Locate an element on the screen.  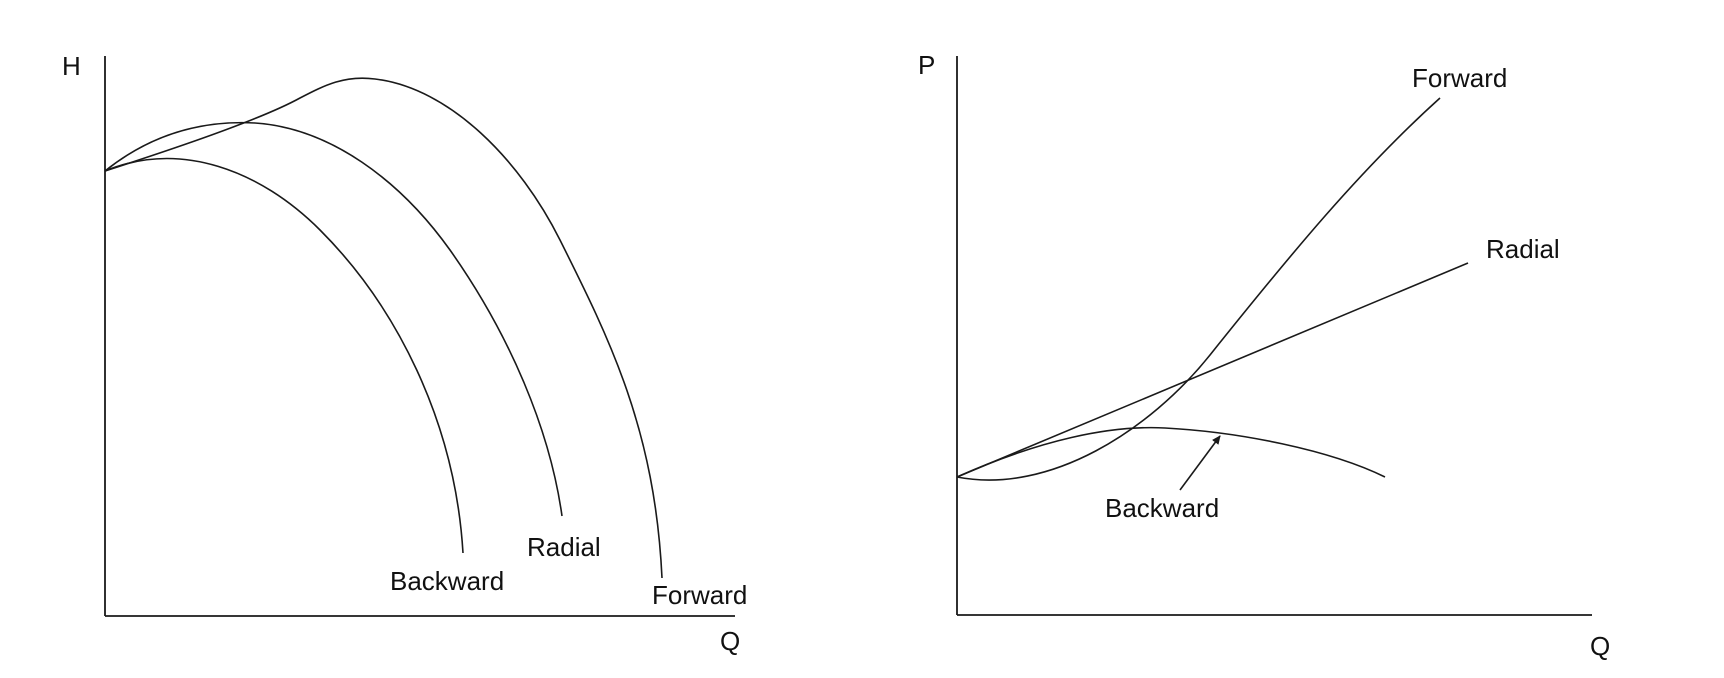
power-backward-label: Backward is located at coordinates (1162, 508).